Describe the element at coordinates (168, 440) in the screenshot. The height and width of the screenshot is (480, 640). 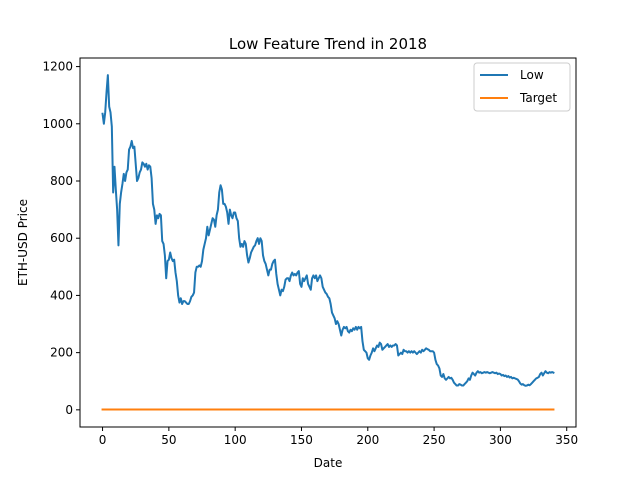
I see `x-tick-label: 50` at that location.